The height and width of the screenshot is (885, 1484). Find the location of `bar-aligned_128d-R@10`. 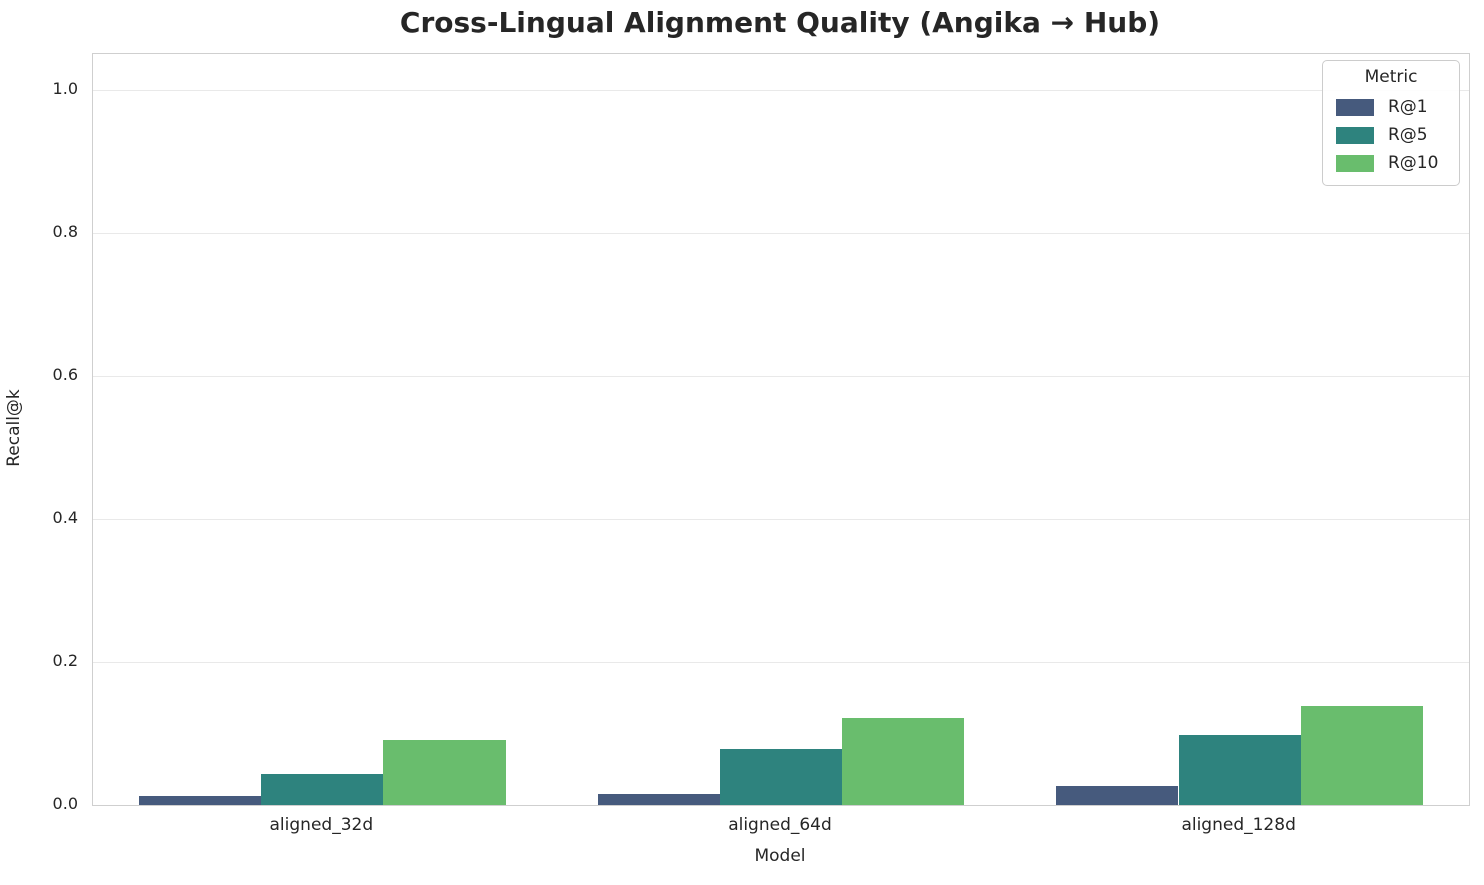

bar-aligned_128d-R@10 is located at coordinates (1362, 755).